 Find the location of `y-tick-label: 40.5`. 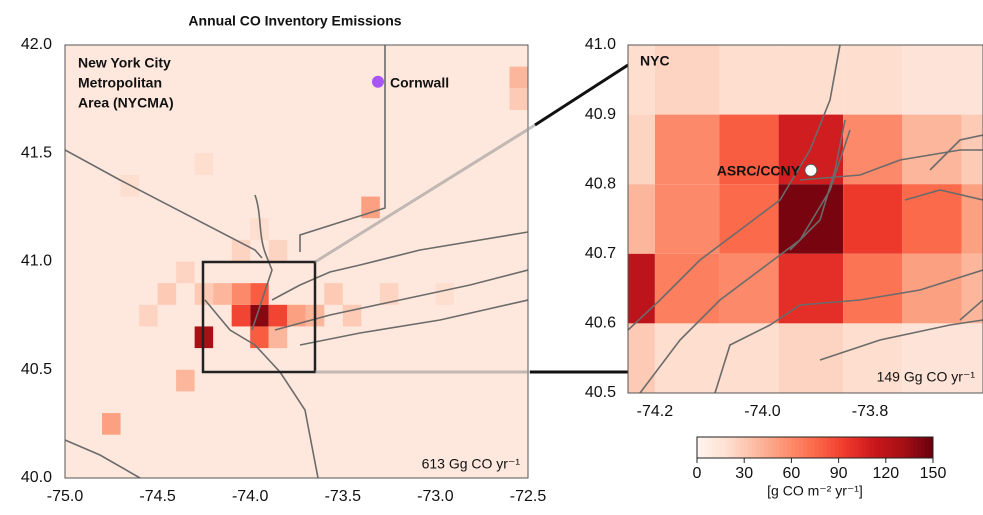

y-tick-label: 40.5 is located at coordinates (36, 369).